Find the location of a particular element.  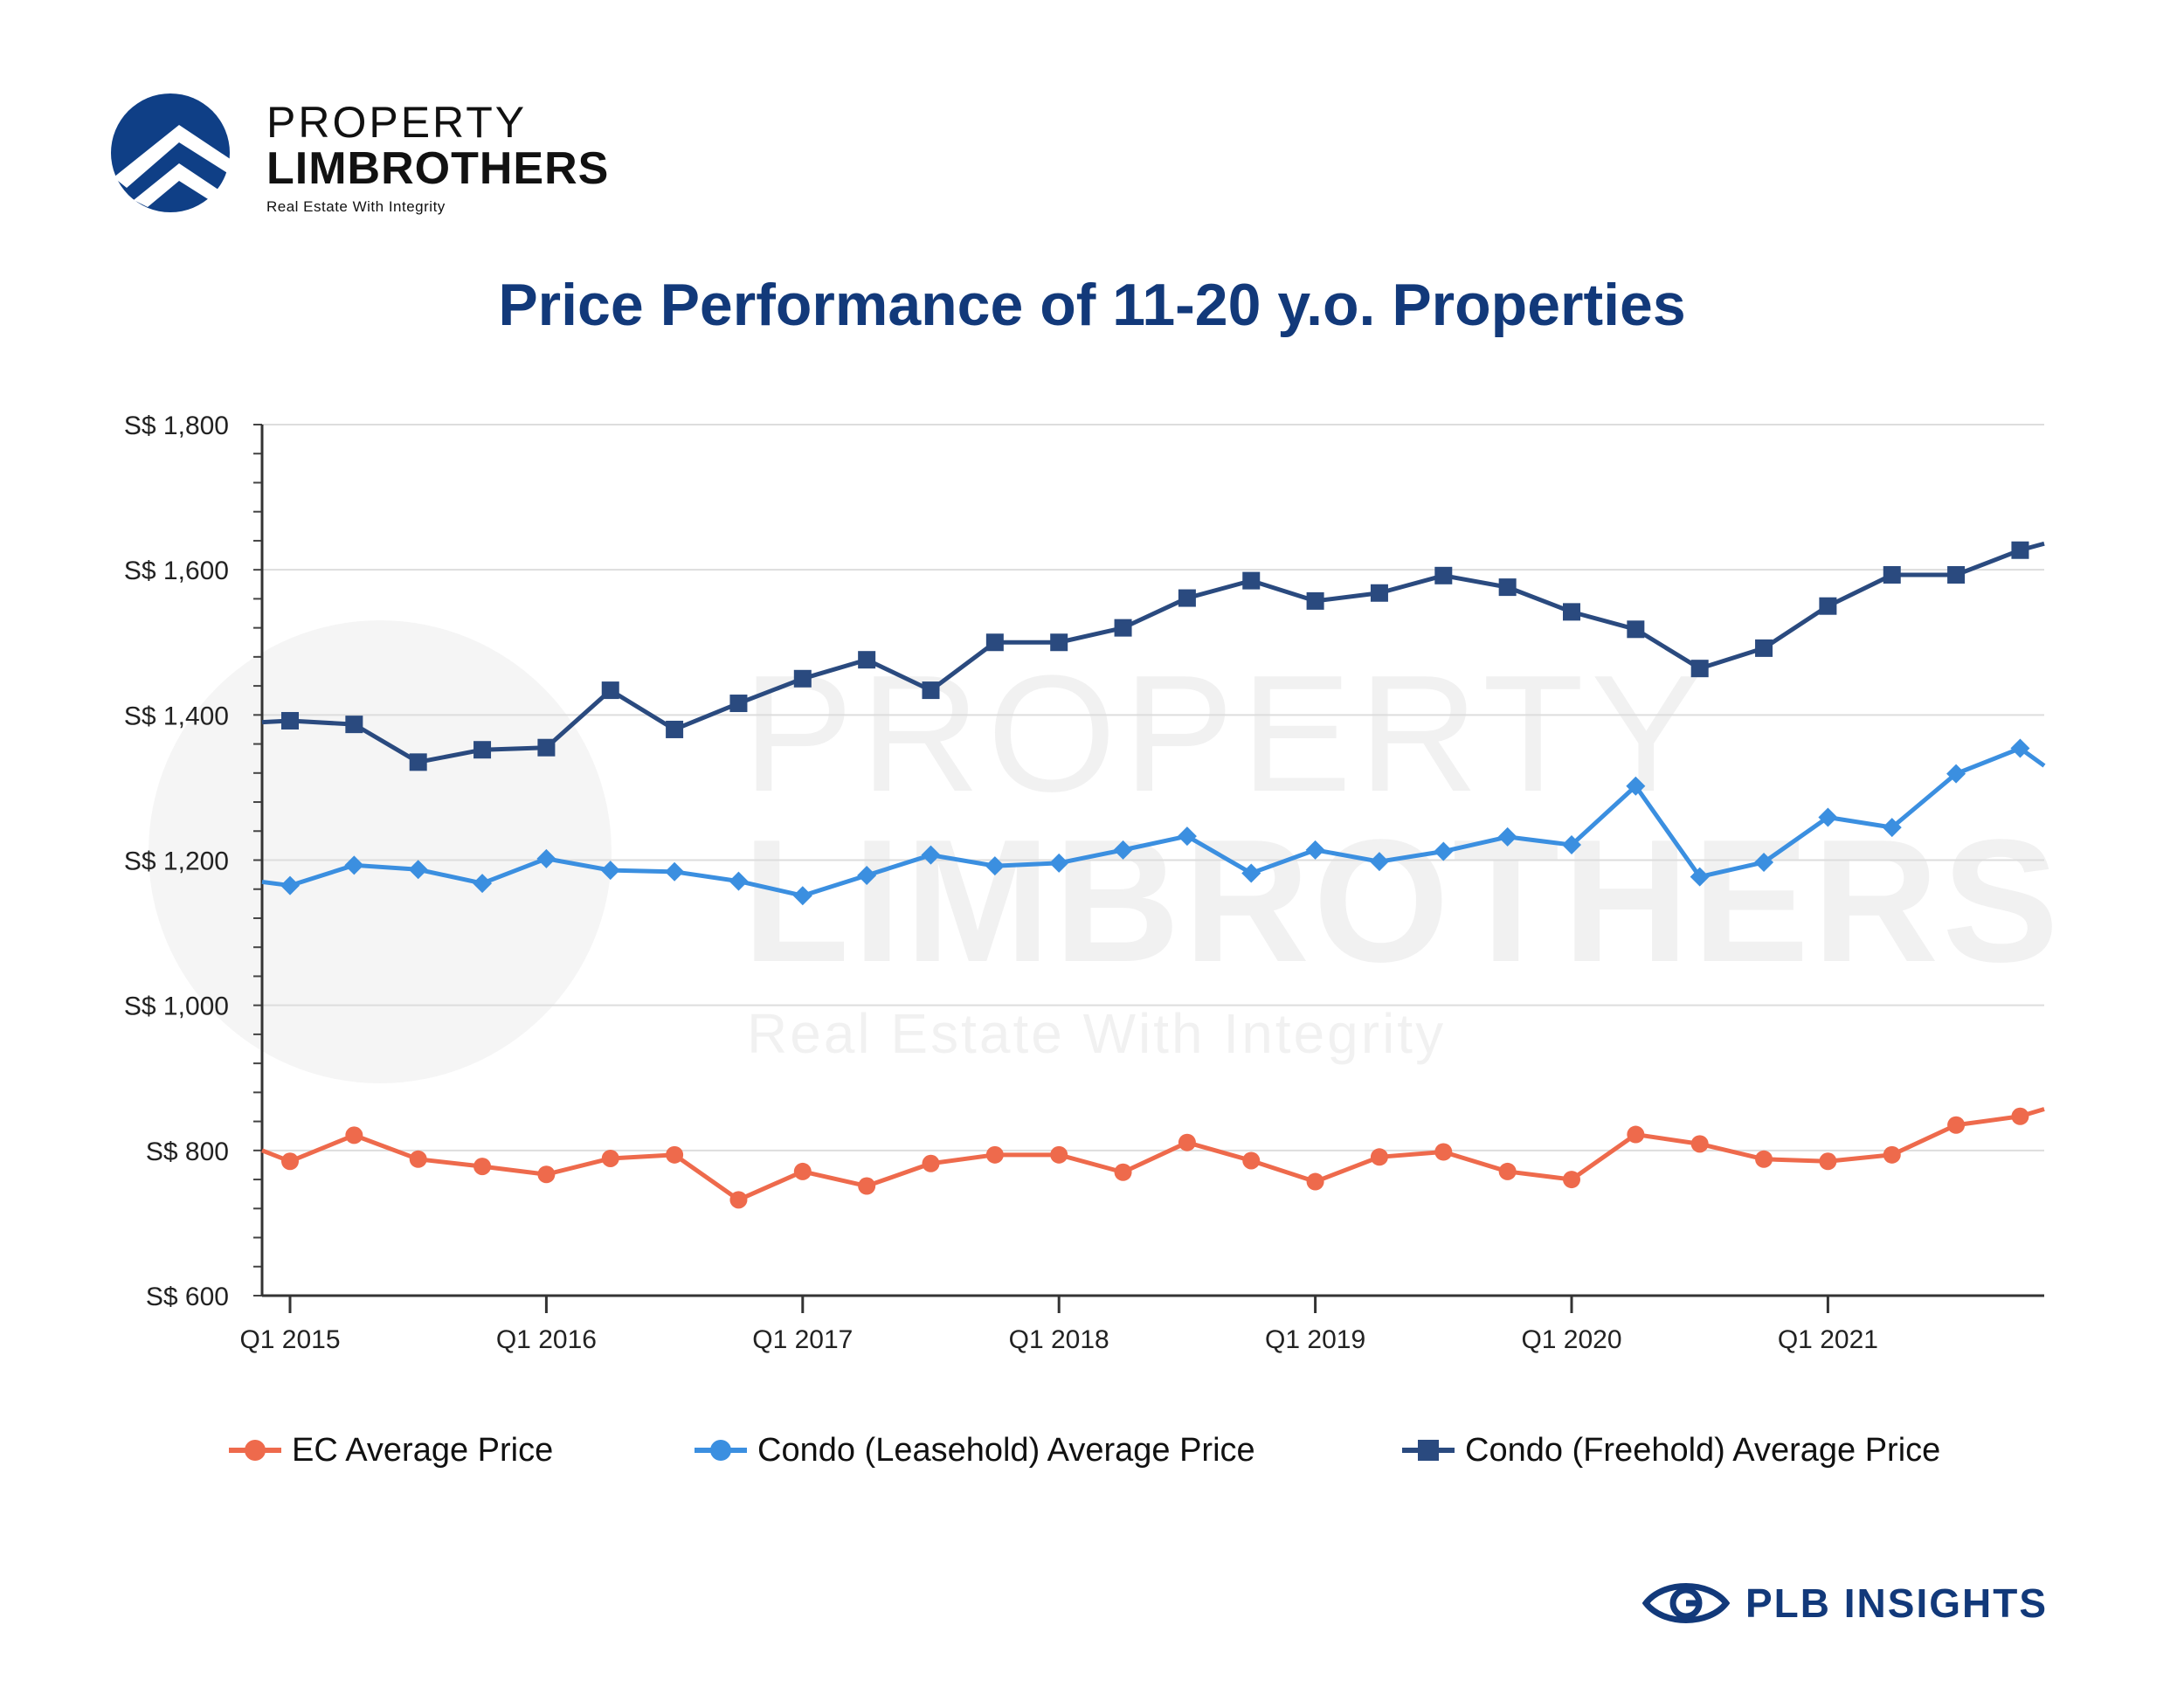

eye-g-icon is located at coordinates (1686, 1603).